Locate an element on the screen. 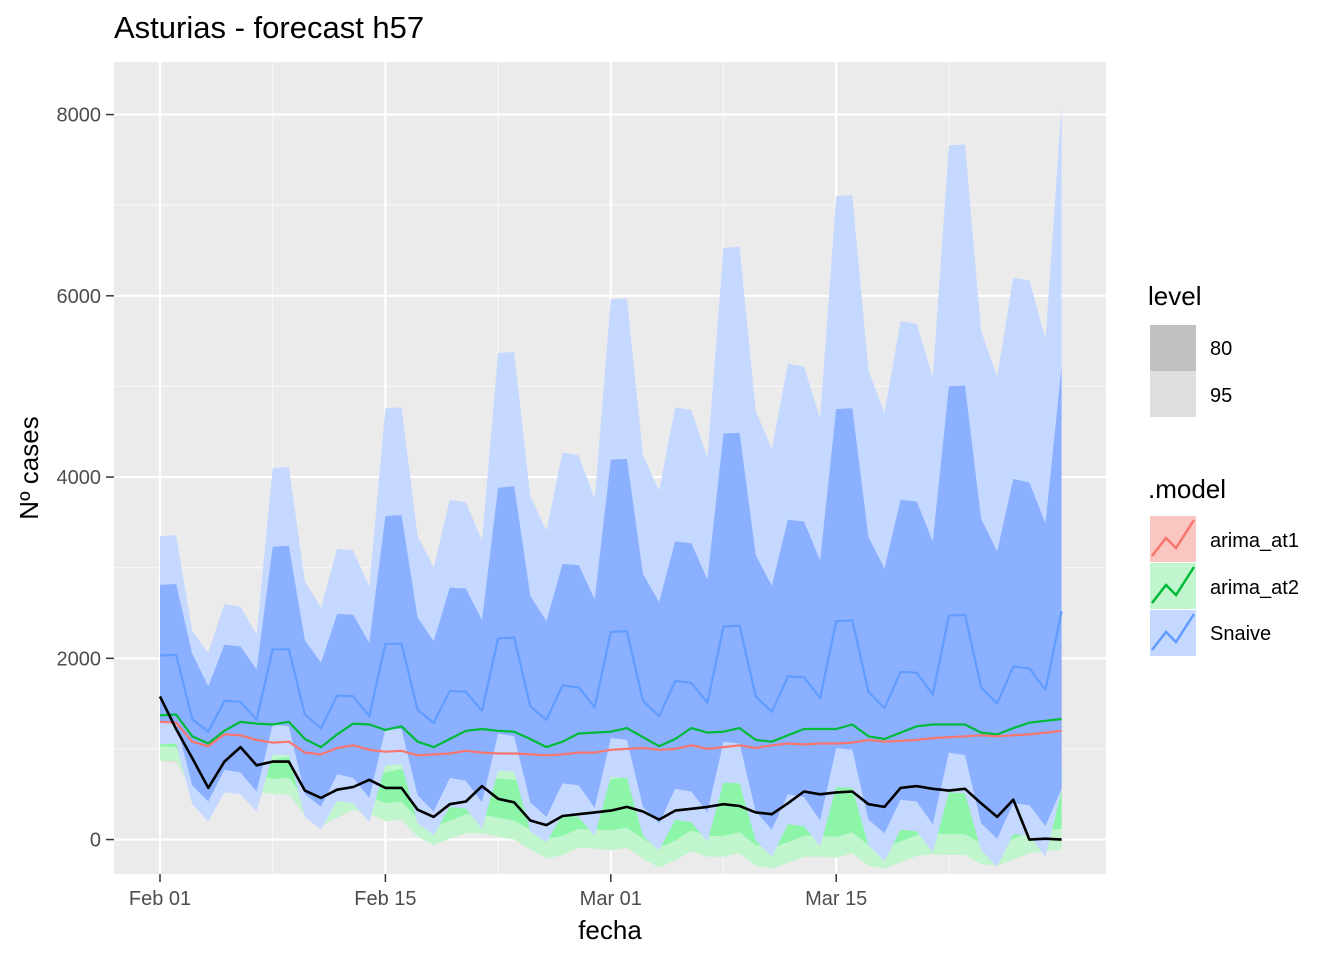 This screenshot has height=965, width=1344. x-axis-title: fecha is located at coordinates (610, 930).